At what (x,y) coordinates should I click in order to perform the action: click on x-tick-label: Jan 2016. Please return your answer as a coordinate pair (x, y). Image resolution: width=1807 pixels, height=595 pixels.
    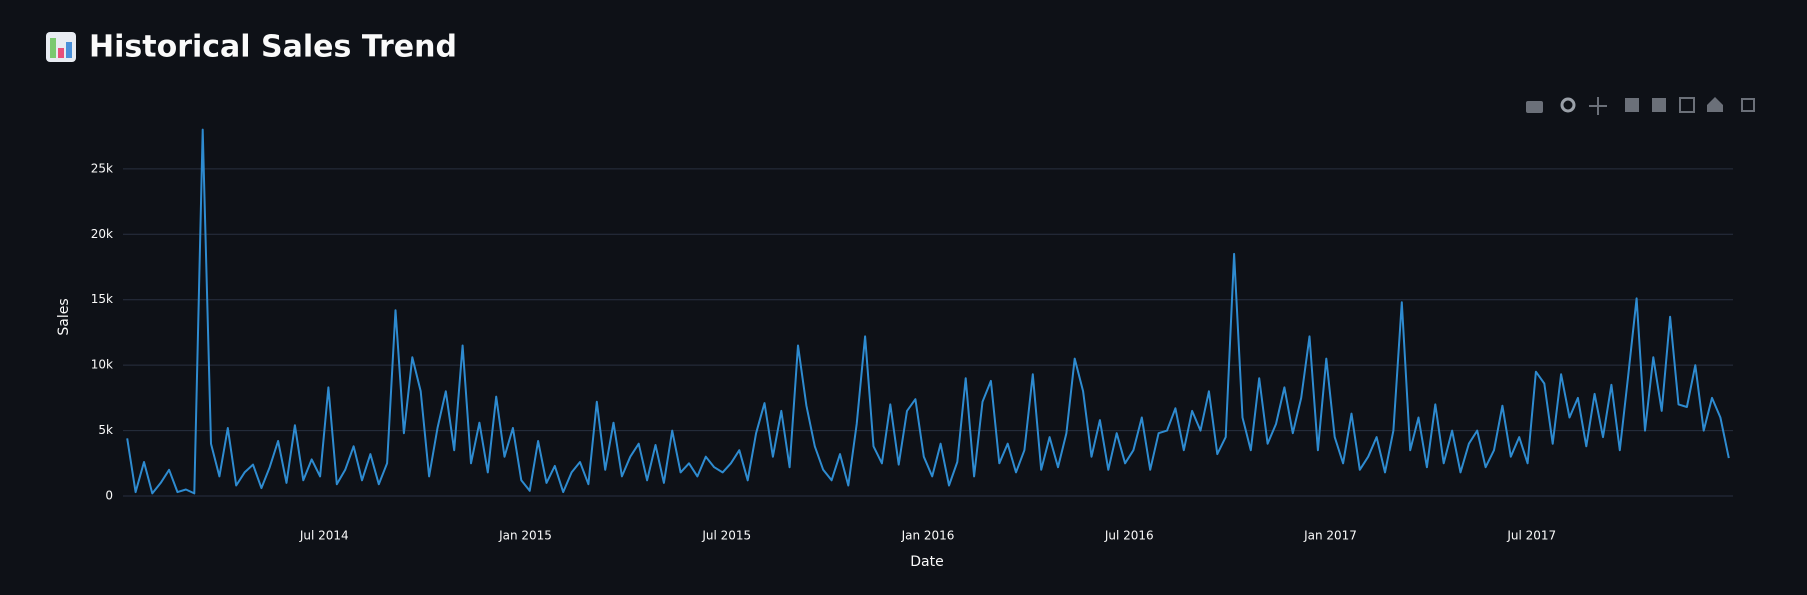
    Looking at the image, I should click on (928, 536).